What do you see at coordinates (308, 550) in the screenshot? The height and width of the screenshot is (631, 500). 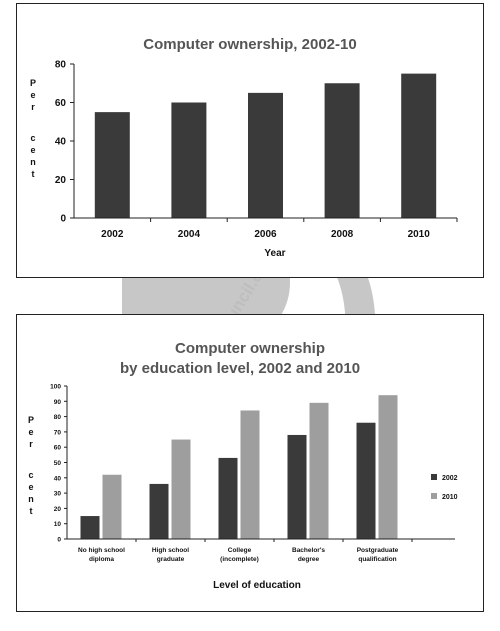 I see `x-tick-label: Bachelor's` at bounding box center [308, 550].